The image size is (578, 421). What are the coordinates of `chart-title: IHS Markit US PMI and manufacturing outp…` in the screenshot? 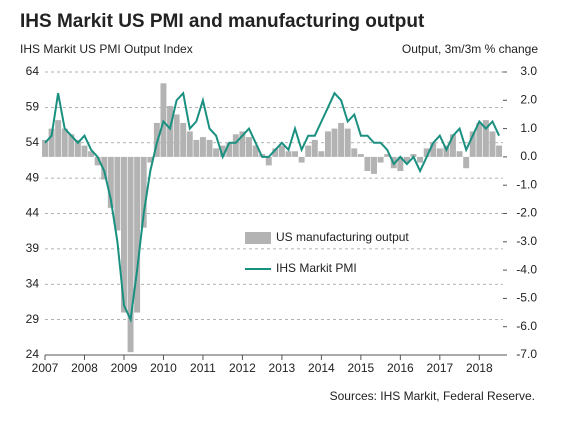 It's located at (222, 21).